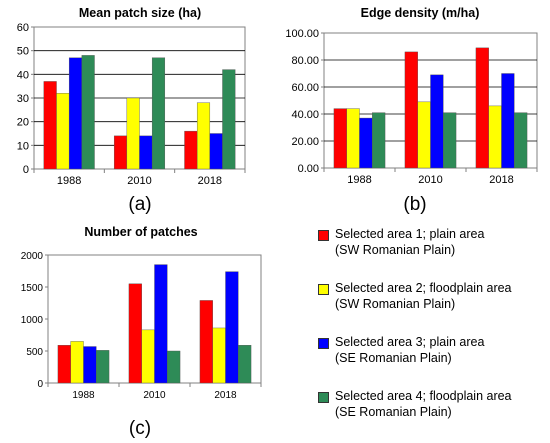 The width and height of the screenshot is (550, 443). What do you see at coordinates (450, 140) in the screenshot?
I see `ed-bar-area-4-2010` at bounding box center [450, 140].